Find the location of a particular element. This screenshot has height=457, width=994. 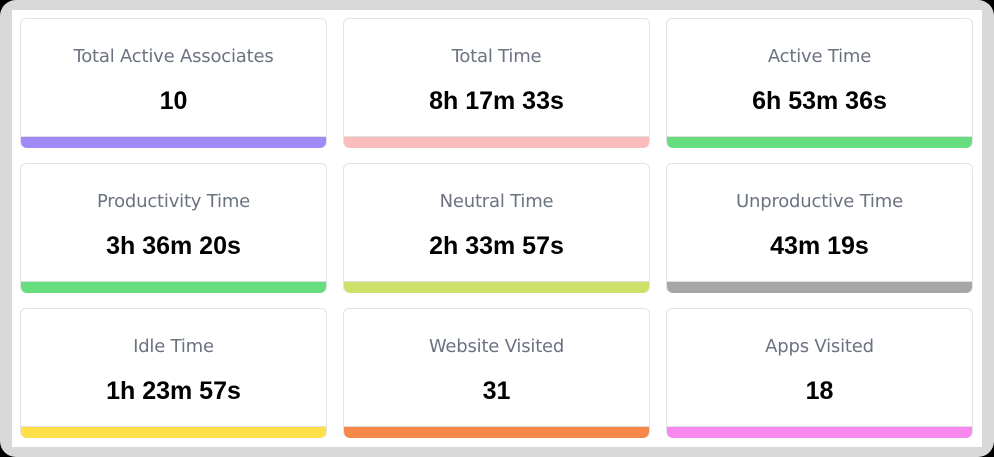

stat-card-value: 43m 19s is located at coordinates (819, 246).